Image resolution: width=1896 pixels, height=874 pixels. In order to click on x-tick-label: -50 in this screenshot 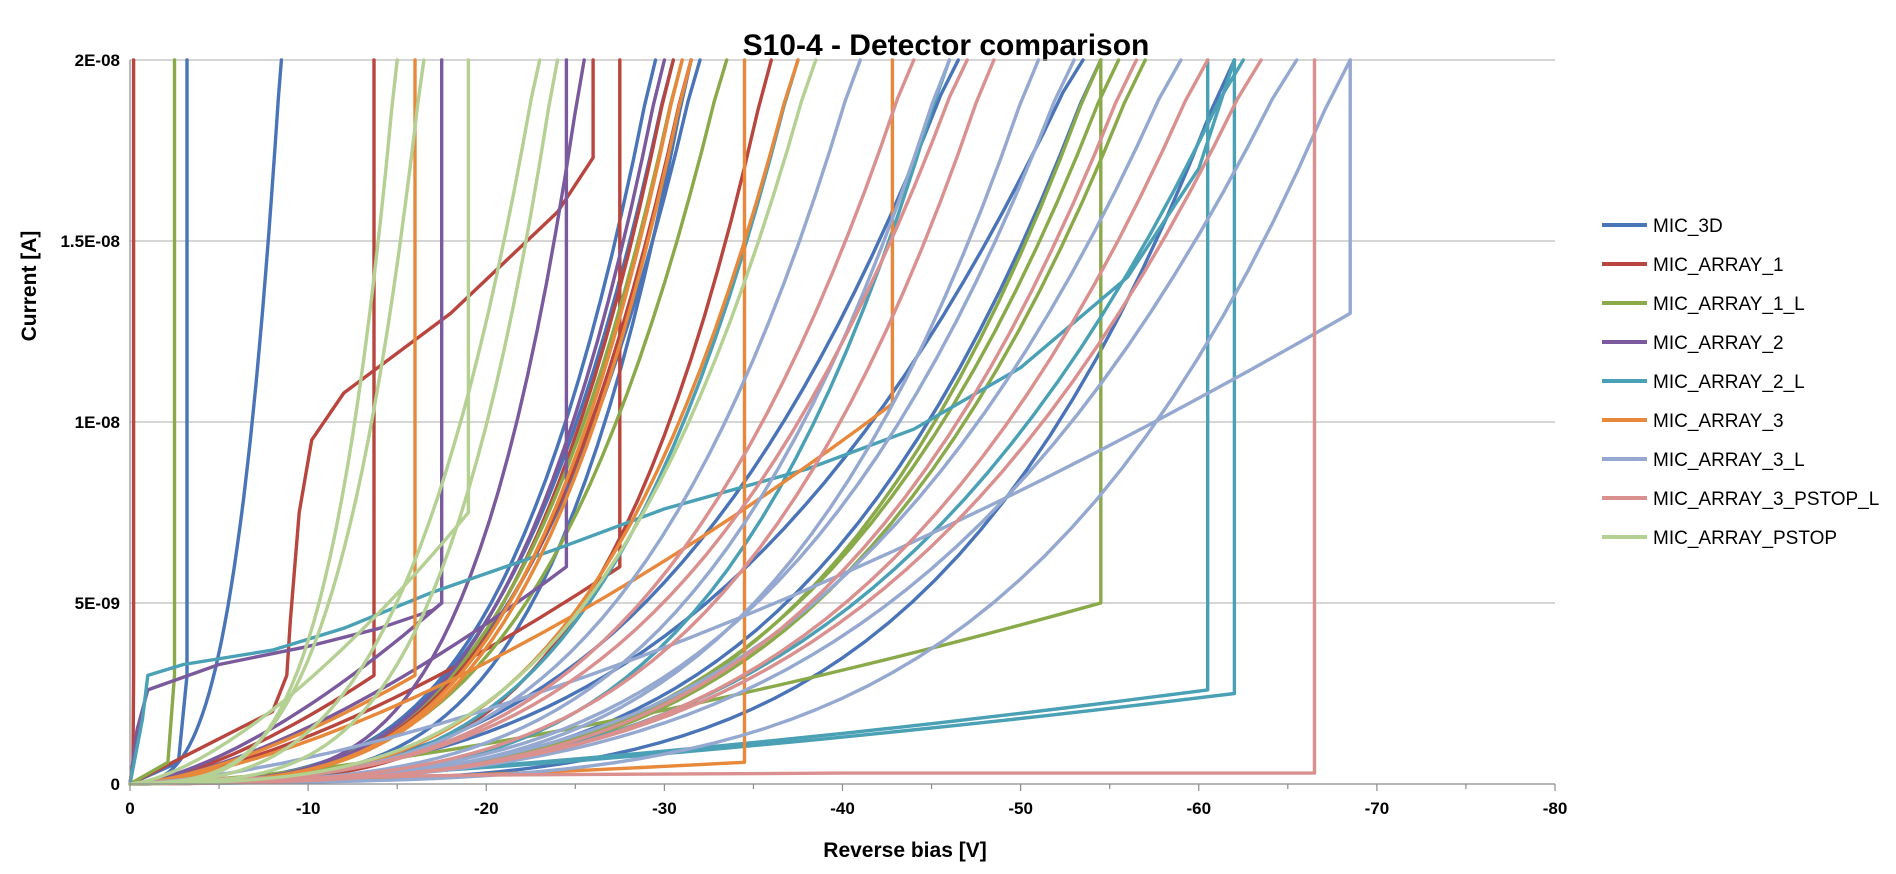, I will do `click(1020, 808)`.